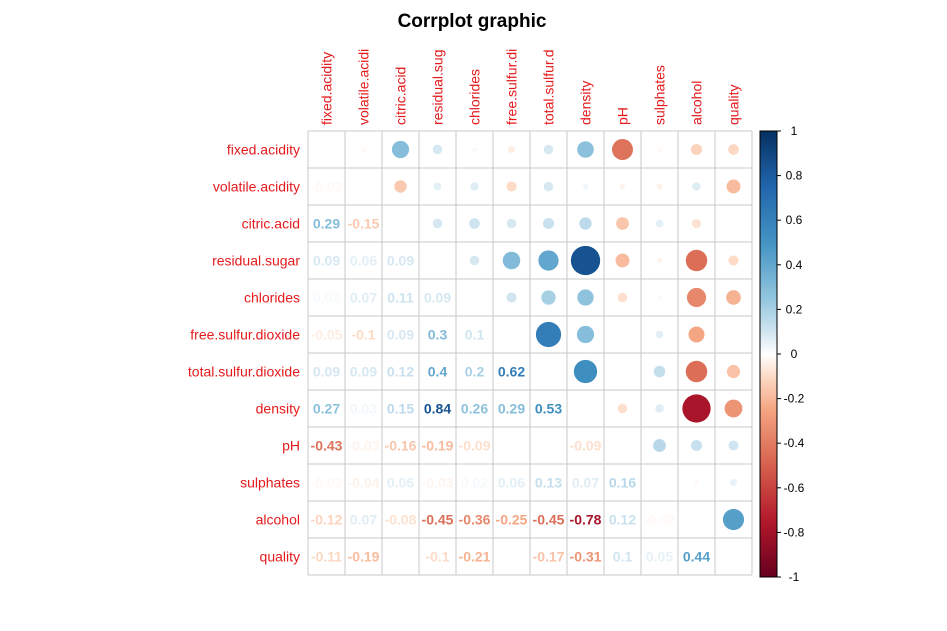 The image size is (947, 631). What do you see at coordinates (327, 88) in the screenshot?
I see `column-label: fixed.acidity` at bounding box center [327, 88].